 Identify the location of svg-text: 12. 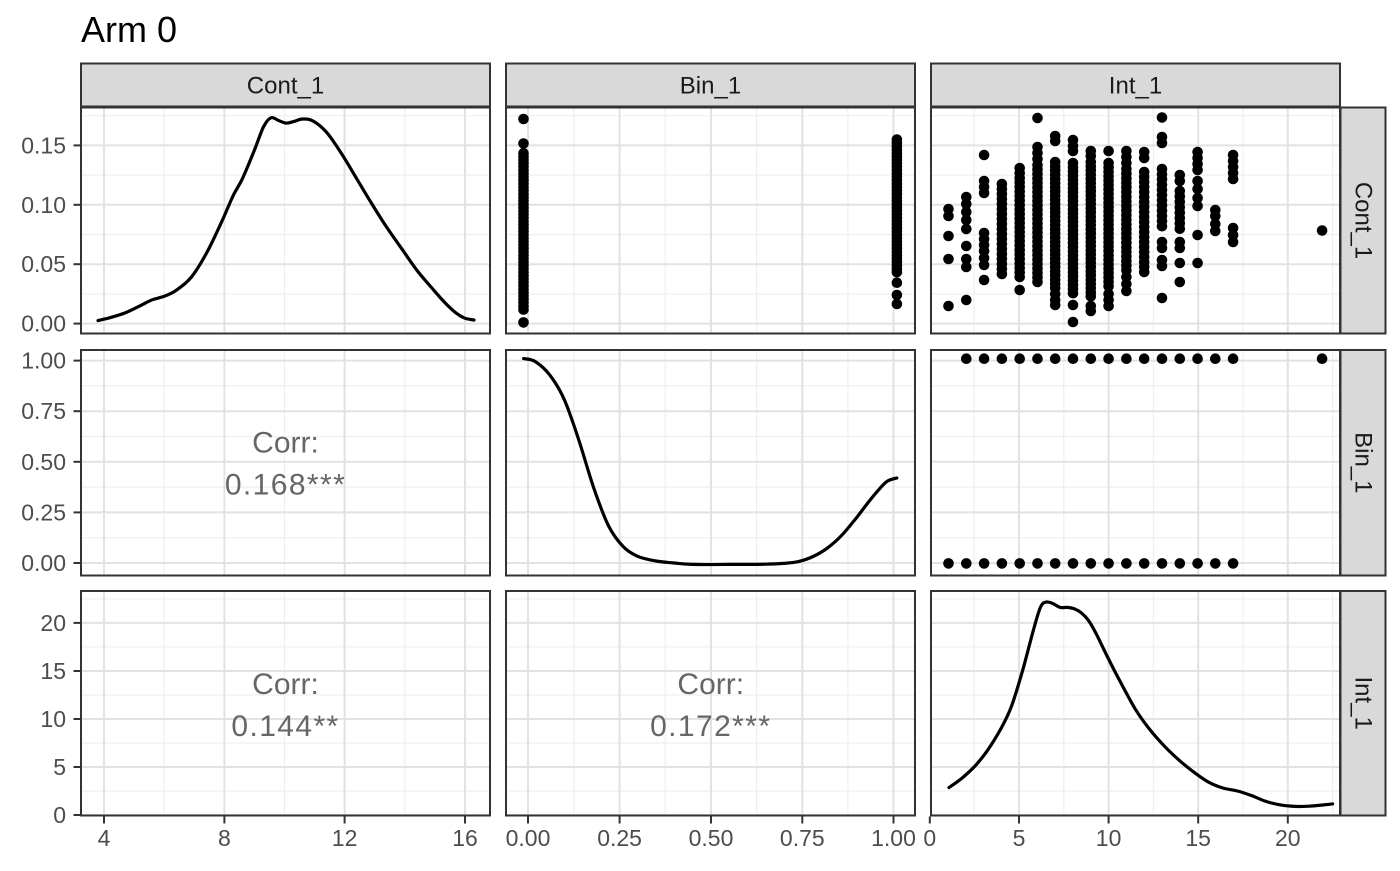
(345, 838).